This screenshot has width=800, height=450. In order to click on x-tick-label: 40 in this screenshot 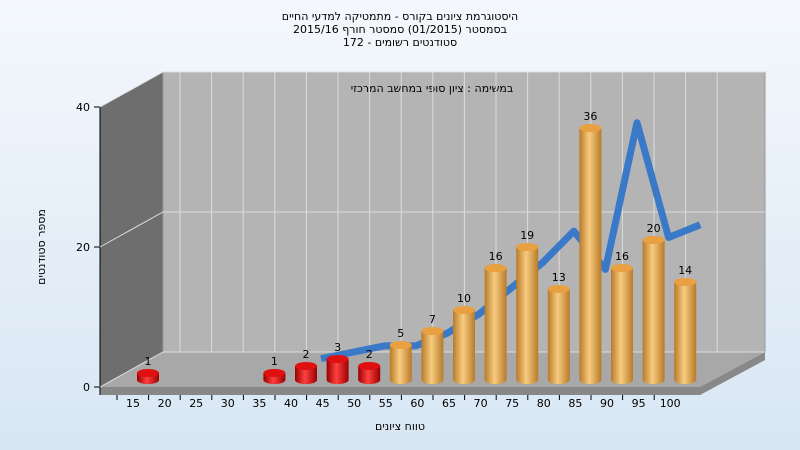, I will do `click(291, 403)`.